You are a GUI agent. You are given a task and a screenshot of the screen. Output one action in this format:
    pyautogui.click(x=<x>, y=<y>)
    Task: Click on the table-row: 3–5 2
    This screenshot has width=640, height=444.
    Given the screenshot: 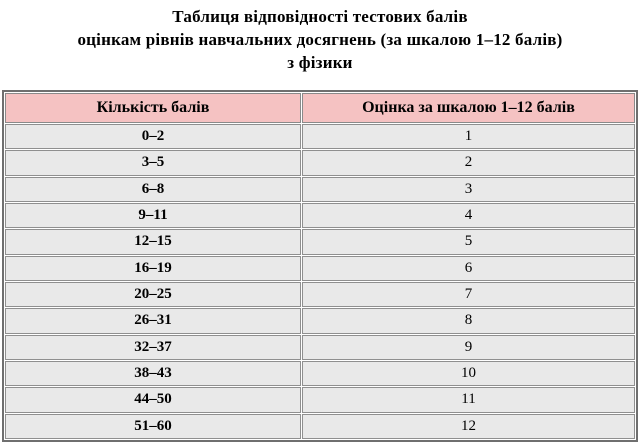 What is the action you would take?
    pyautogui.click(x=320, y=163)
    